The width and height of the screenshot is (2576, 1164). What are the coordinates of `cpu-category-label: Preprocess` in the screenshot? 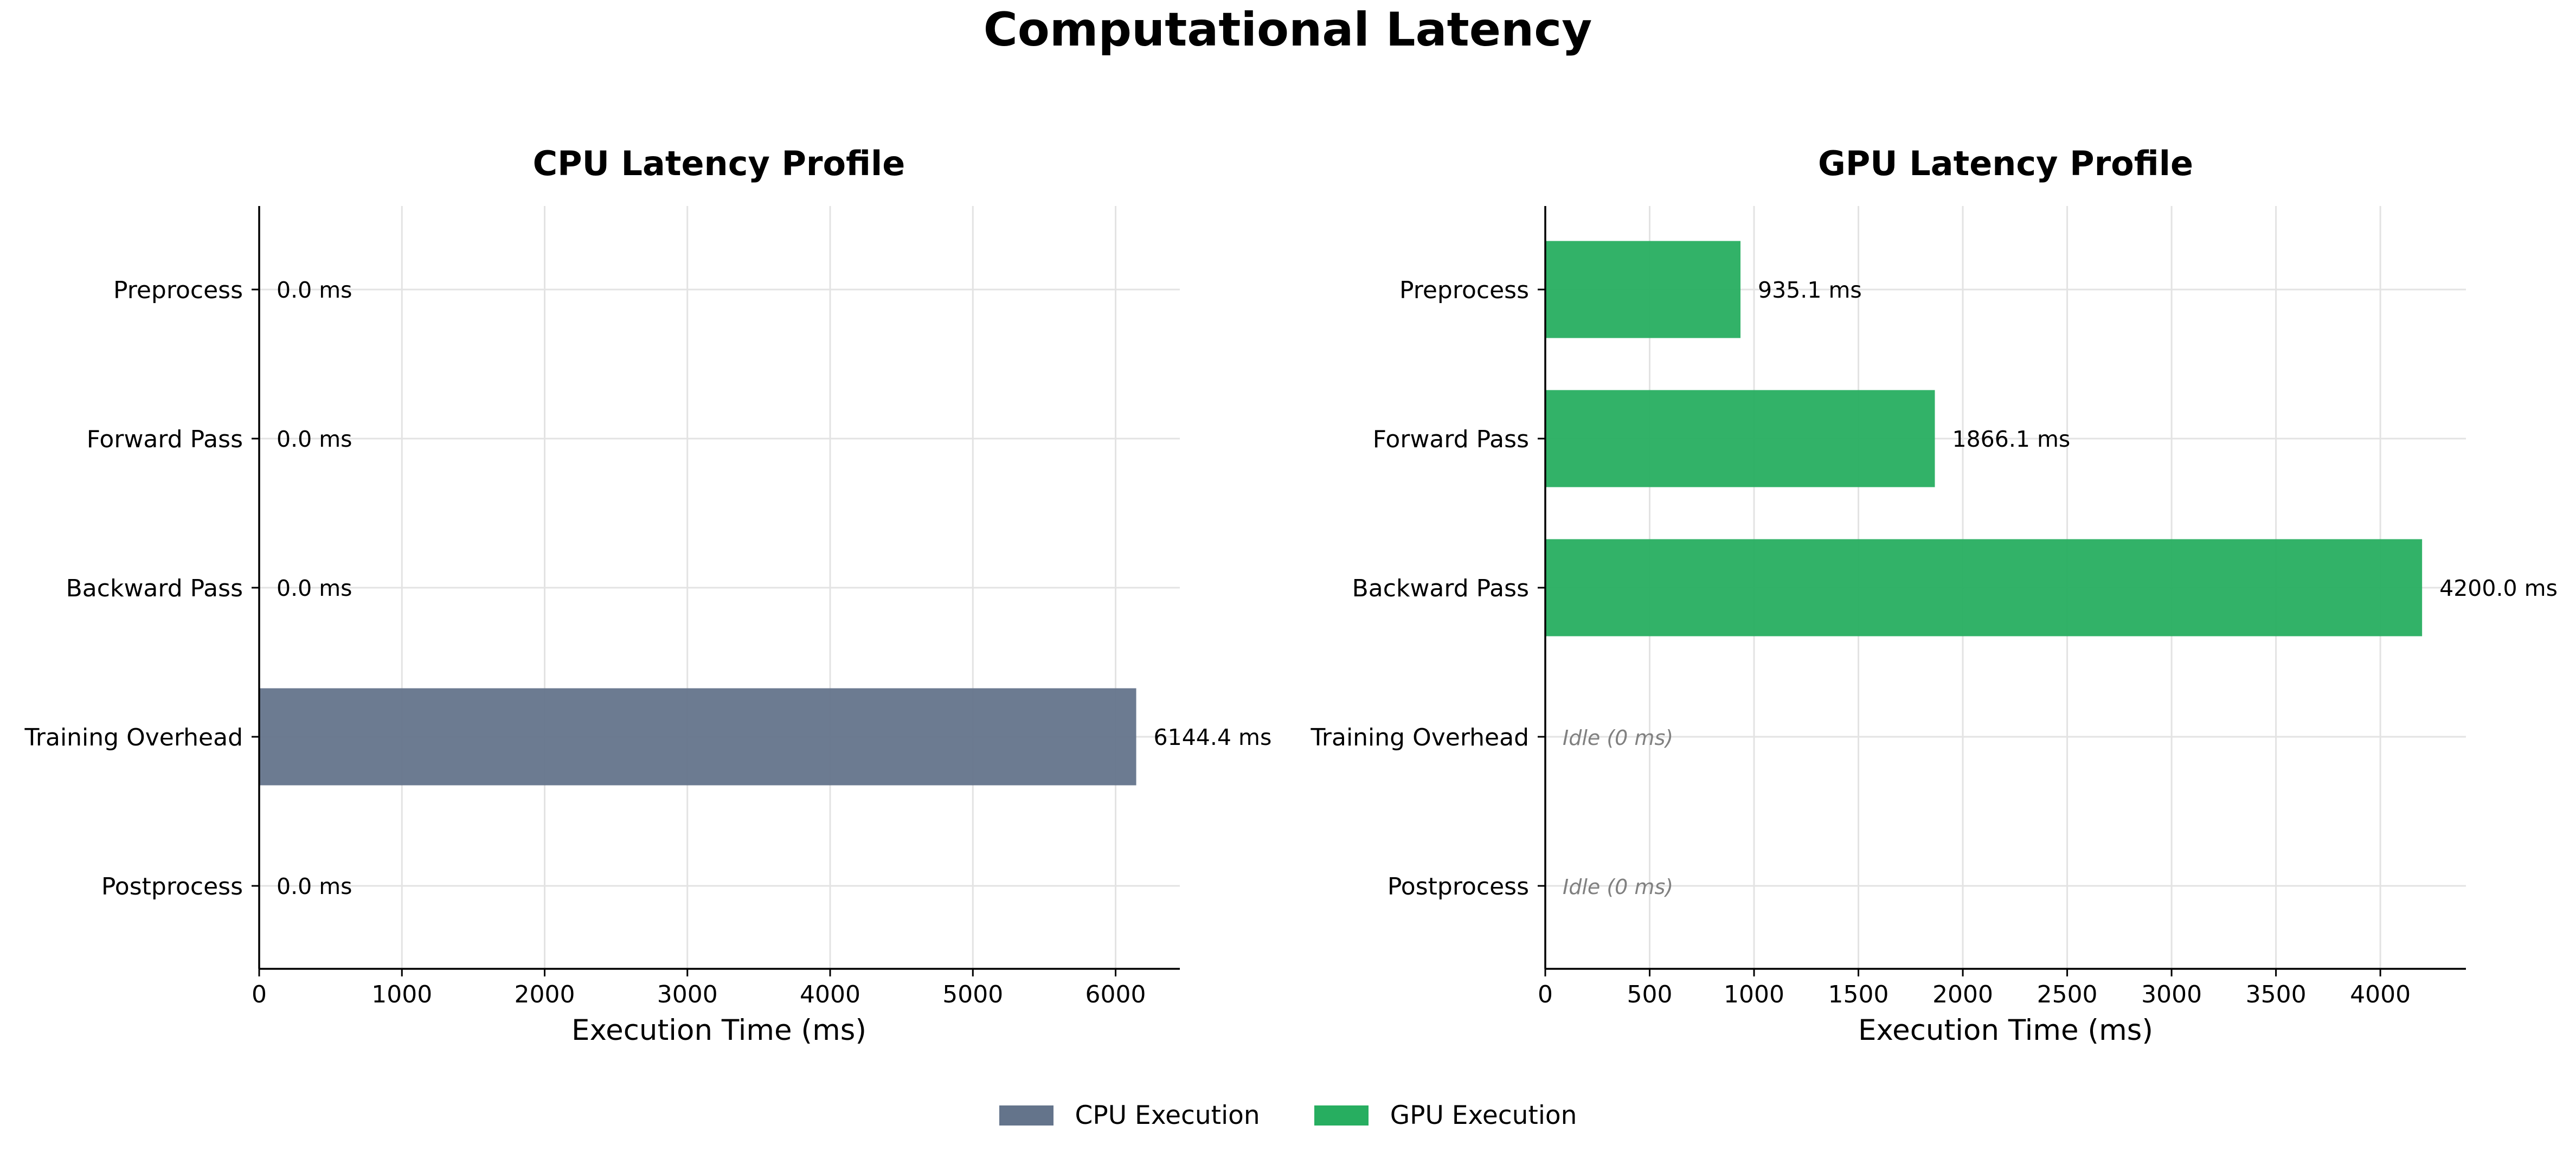 It's located at (178, 290).